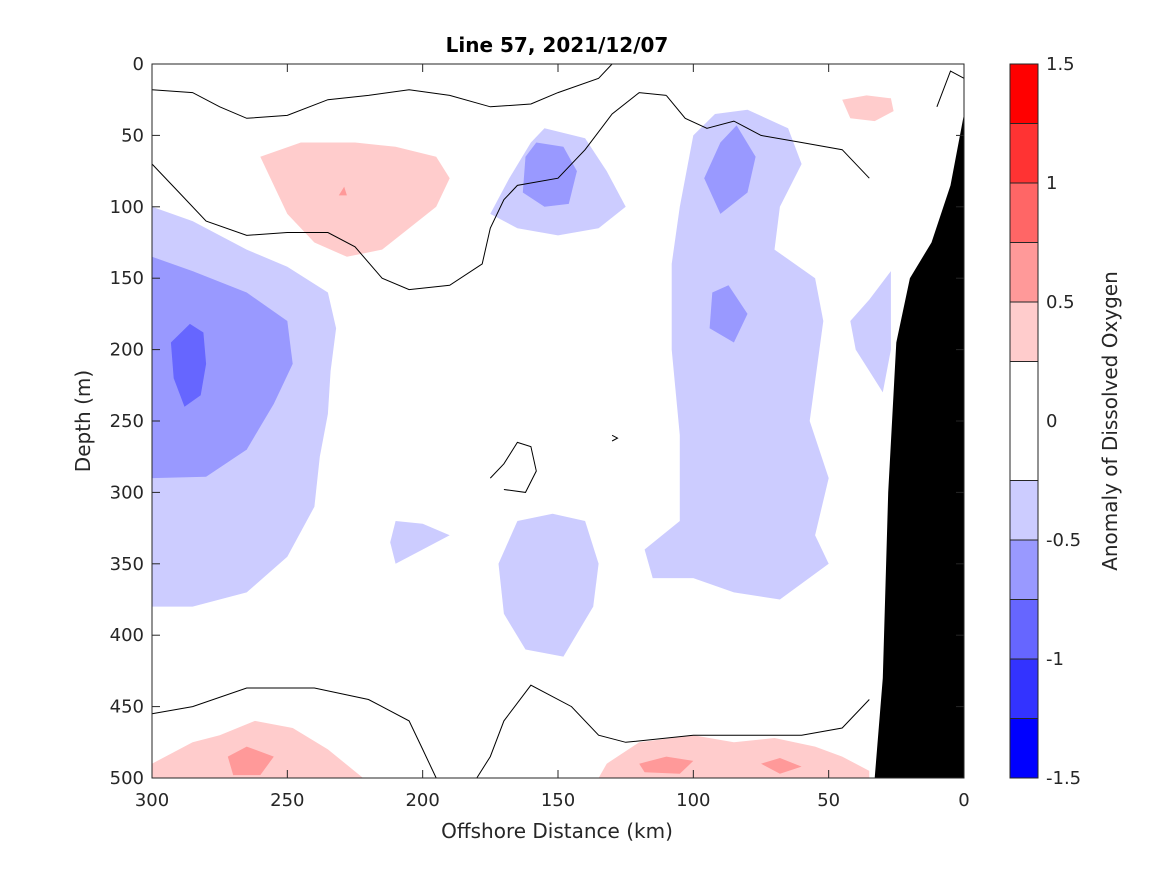  What do you see at coordinates (1063, 540) in the screenshot?
I see `colorbar-tick-label-4: -0.5` at bounding box center [1063, 540].